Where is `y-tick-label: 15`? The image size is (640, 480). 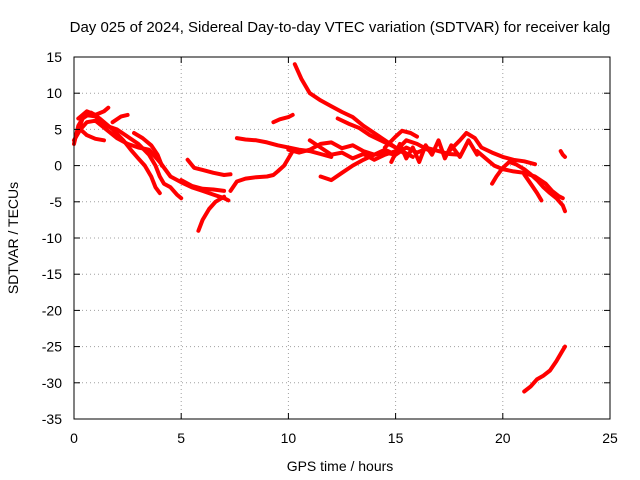 y-tick-label: 15 is located at coordinates (54, 57).